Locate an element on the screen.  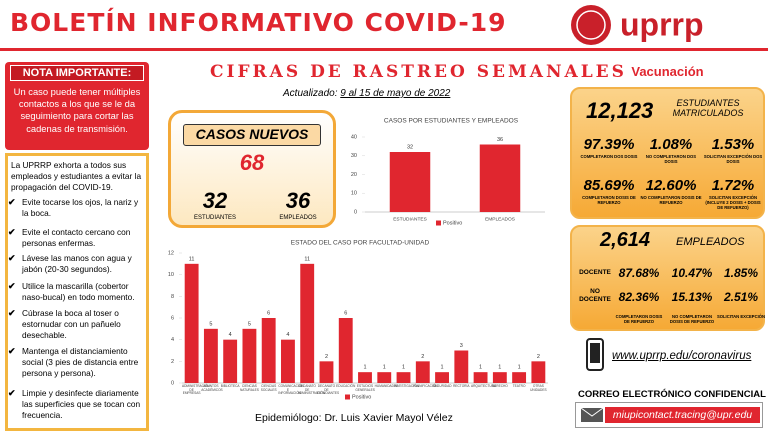
x-tick-label: ASUNTOS ACADÉMICOS is located at coordinates (212, 388).